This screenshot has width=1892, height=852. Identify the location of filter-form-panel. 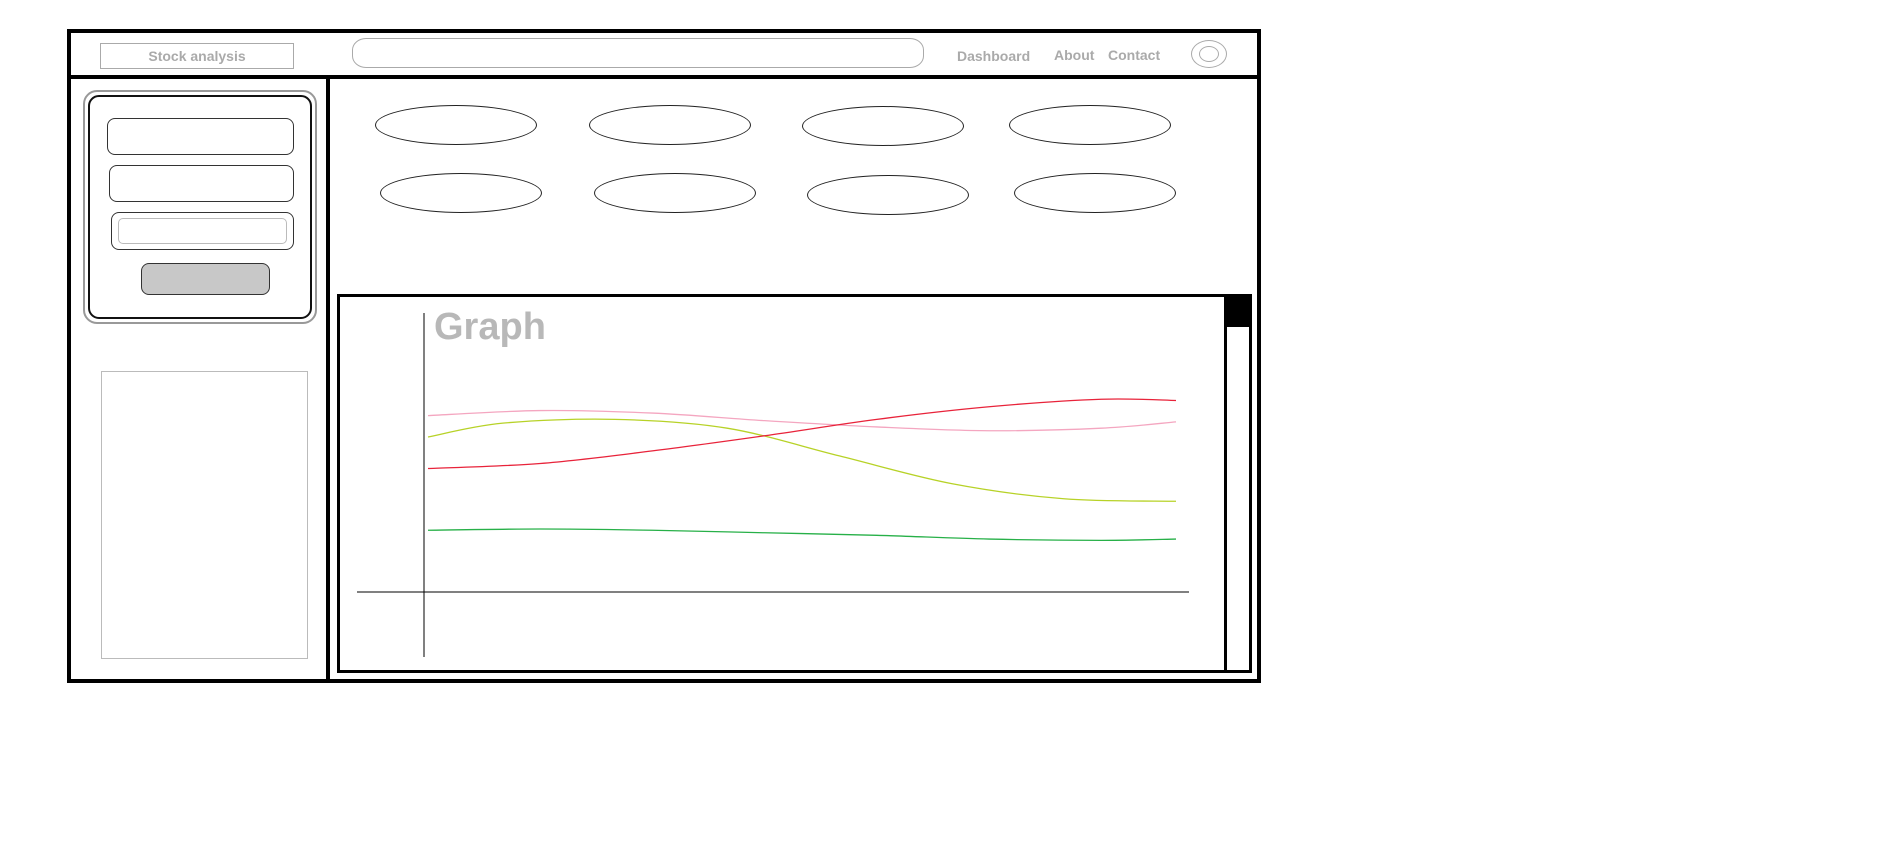
(200, 207).